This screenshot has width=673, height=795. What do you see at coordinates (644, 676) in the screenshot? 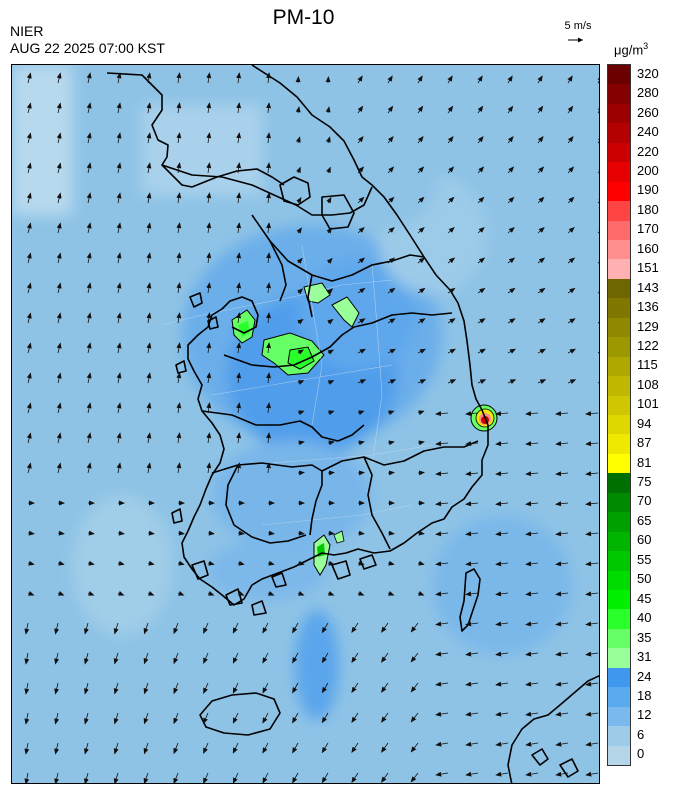
I see `colorbar-label: 24` at bounding box center [644, 676].